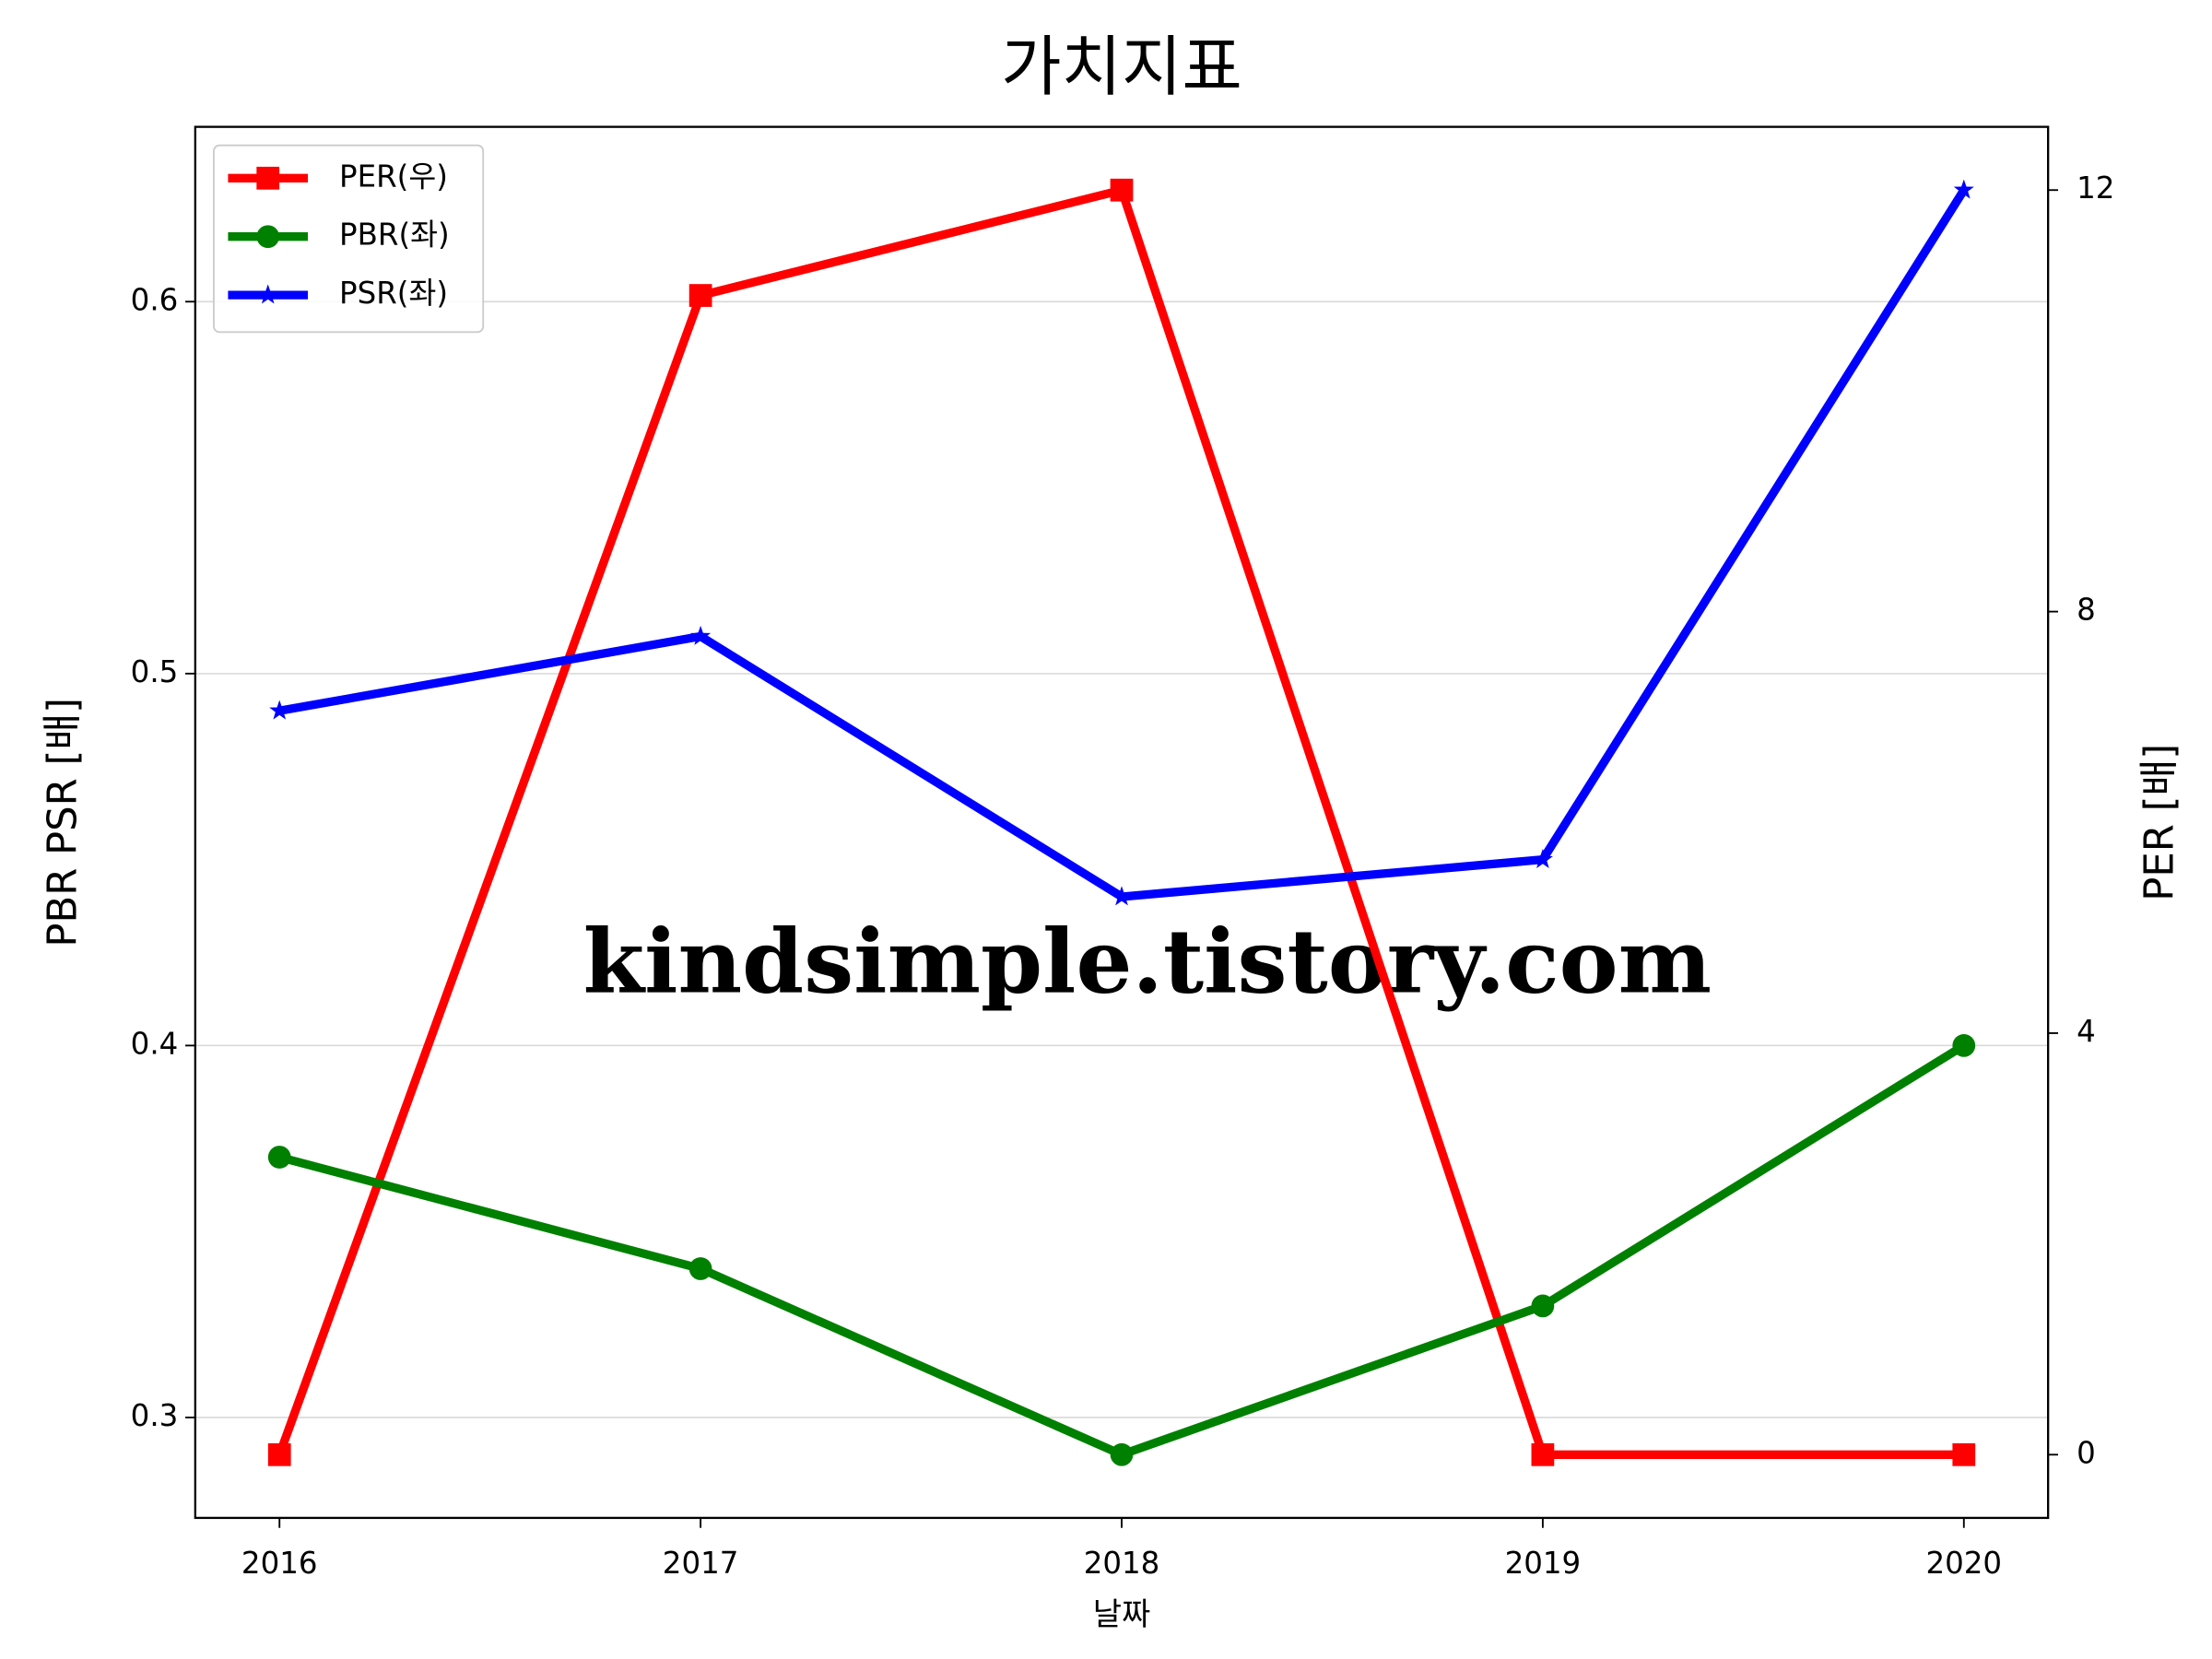 This screenshot has width=2212, height=1659. Describe the element at coordinates (155, 299) in the screenshot. I see `y-tick-label: 0.6` at that location.